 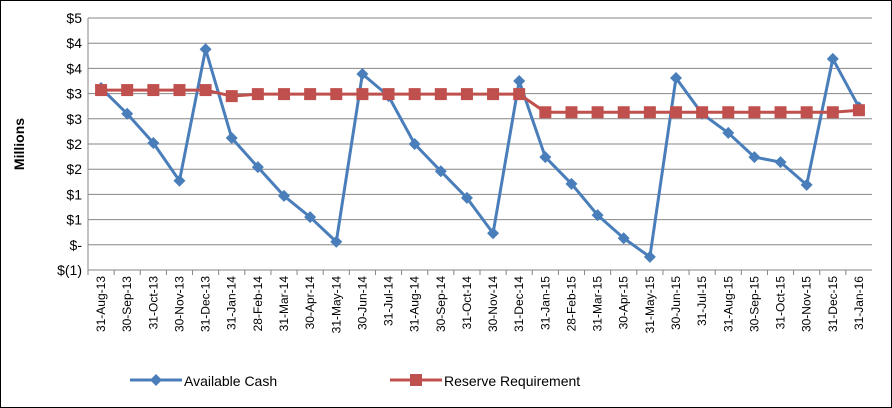 I want to click on x-tick-label: 31-Aug-14, so click(x=415, y=304).